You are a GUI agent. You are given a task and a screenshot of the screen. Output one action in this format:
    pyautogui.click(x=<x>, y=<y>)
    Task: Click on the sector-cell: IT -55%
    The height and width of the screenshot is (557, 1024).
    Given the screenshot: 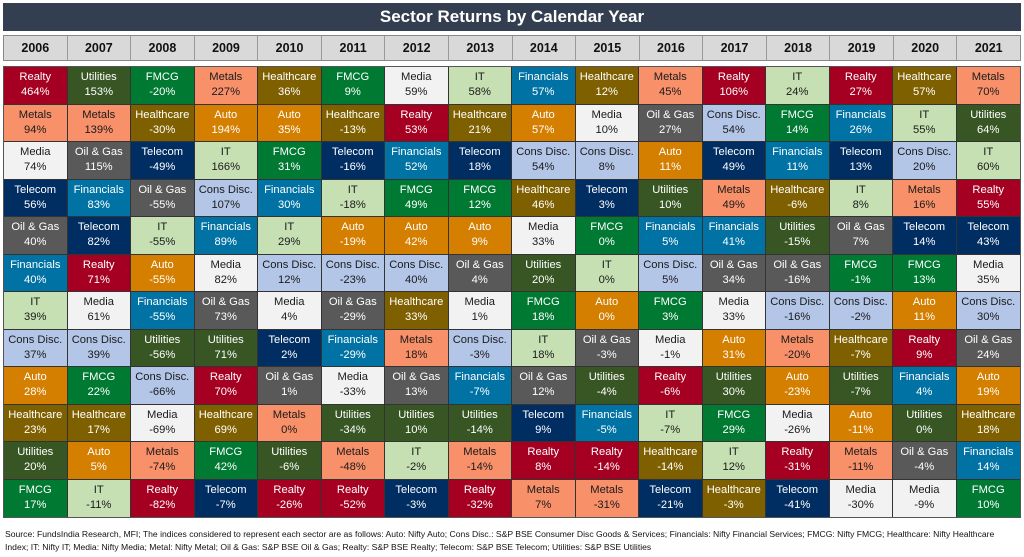 What is the action you would take?
    pyautogui.click(x=163, y=236)
    